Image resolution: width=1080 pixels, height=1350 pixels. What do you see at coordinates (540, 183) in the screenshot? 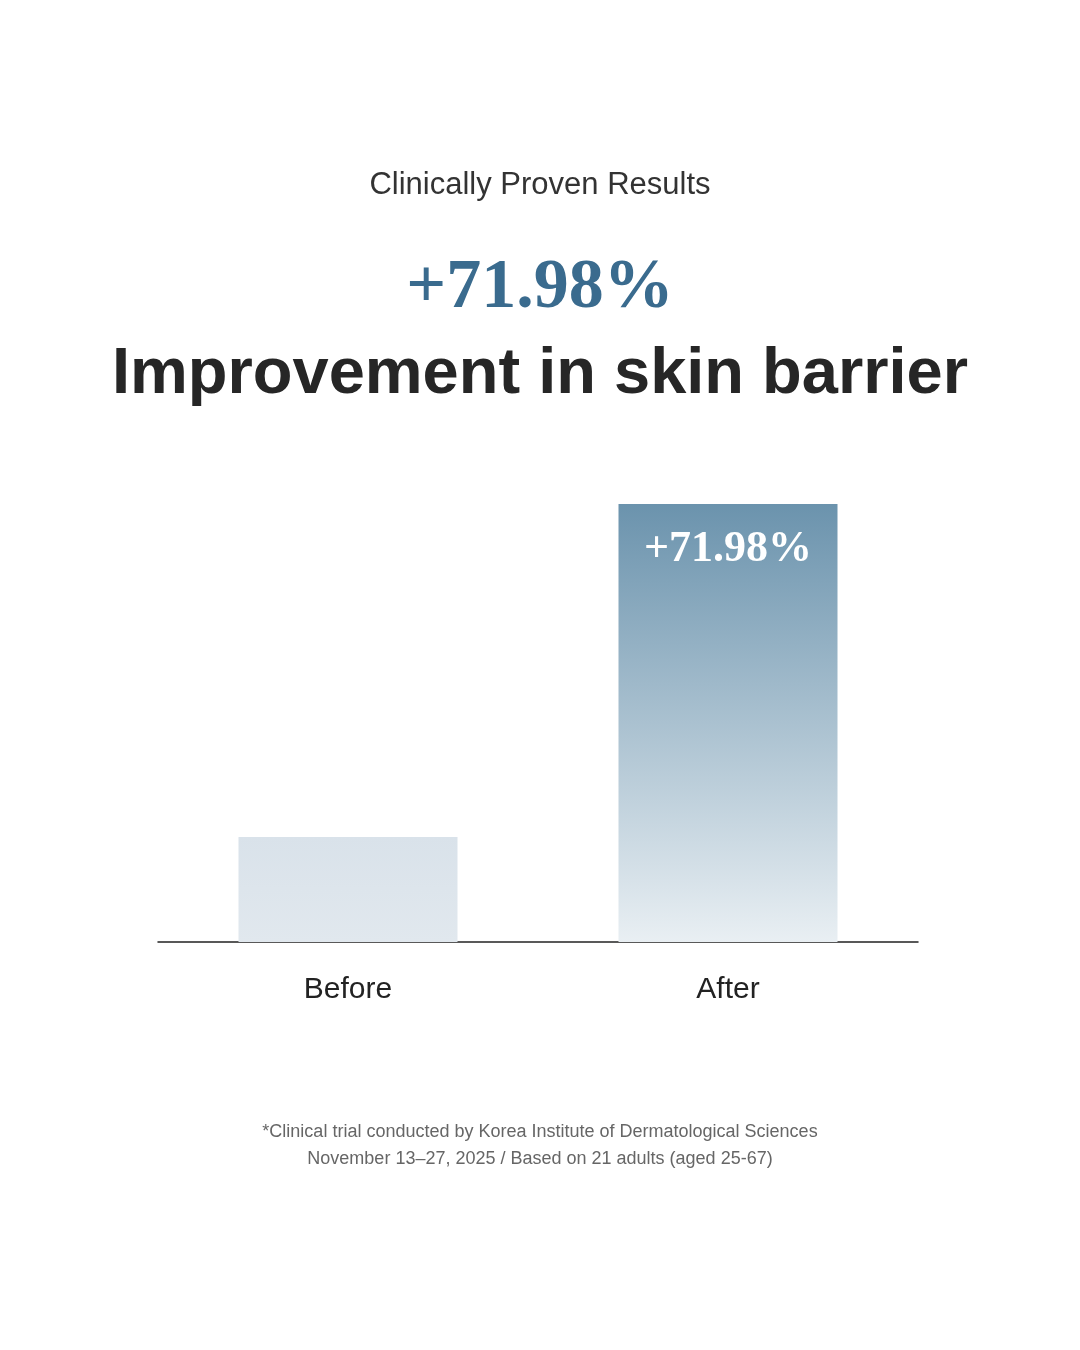
I see `chart-subtitle: Clinically Proven Results` at bounding box center [540, 183].